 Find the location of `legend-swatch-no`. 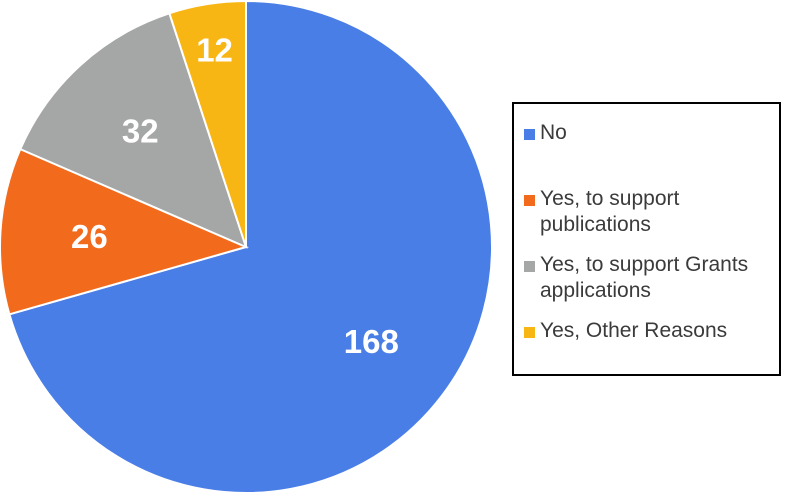

legend-swatch-no is located at coordinates (529, 134).